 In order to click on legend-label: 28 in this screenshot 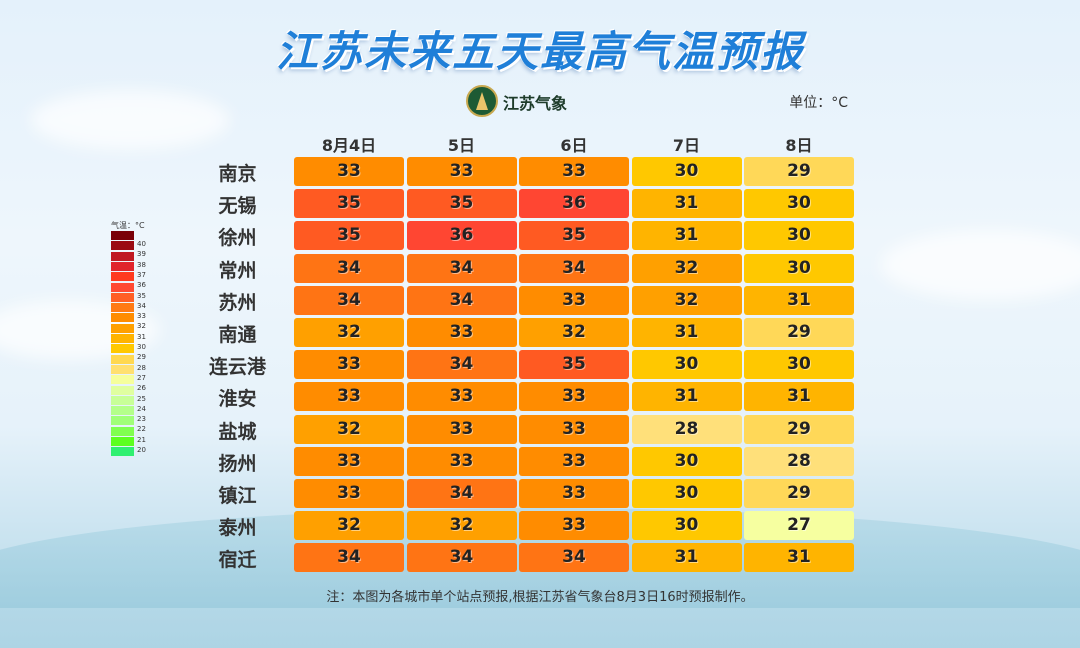, I will do `click(141, 367)`.